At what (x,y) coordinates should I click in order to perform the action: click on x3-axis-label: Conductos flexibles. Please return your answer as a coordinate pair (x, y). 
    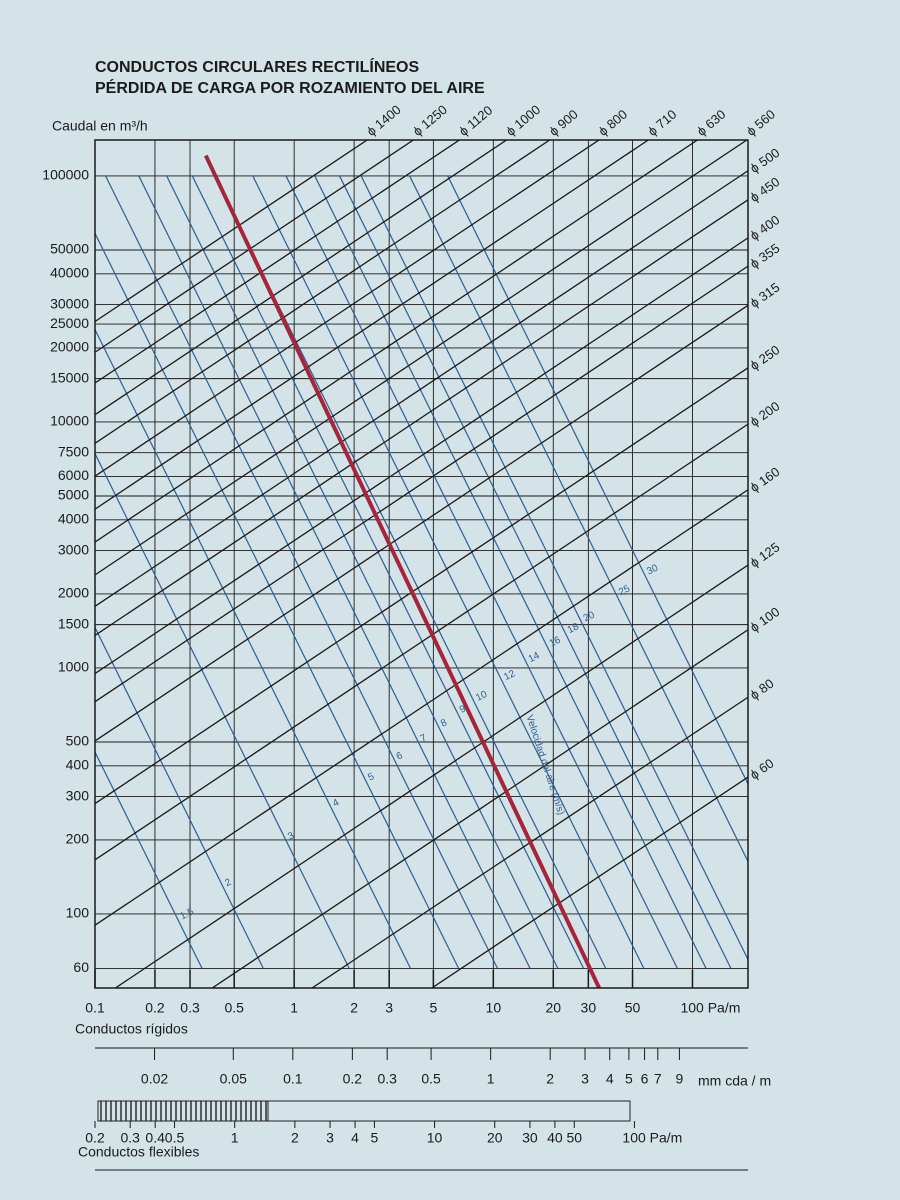
    Looking at the image, I should click on (138, 1152).